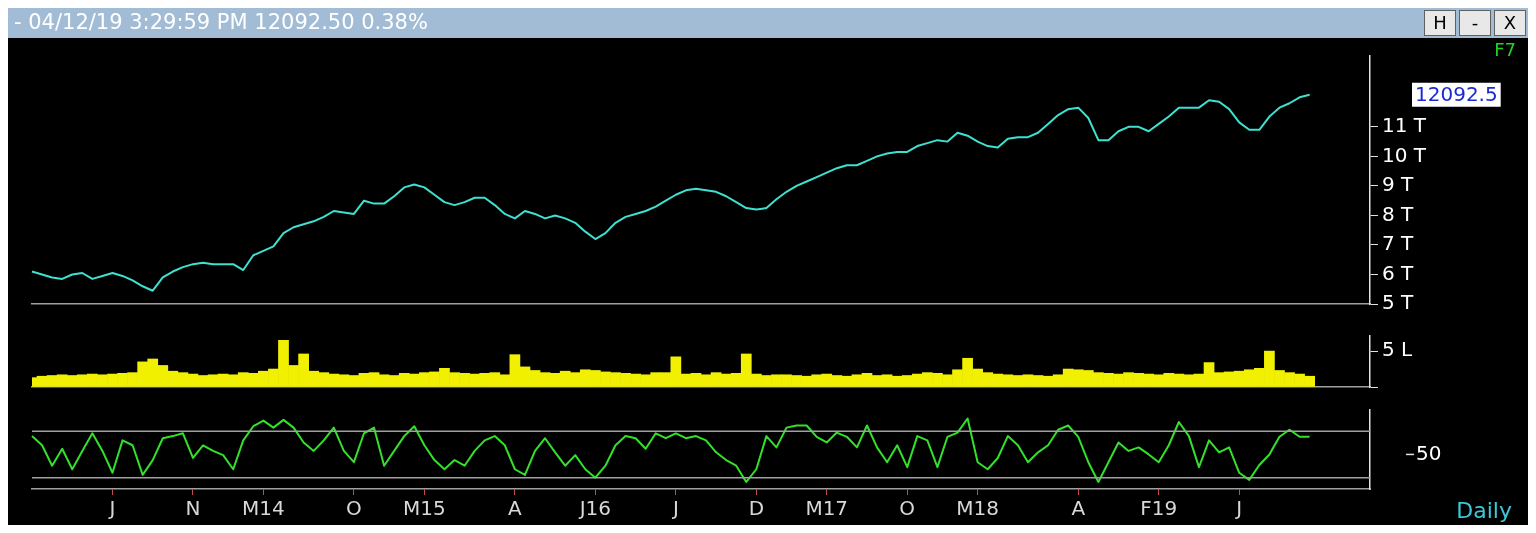 This screenshot has height=533, width=1536. I want to click on x-tick-label: D, so click(756, 508).